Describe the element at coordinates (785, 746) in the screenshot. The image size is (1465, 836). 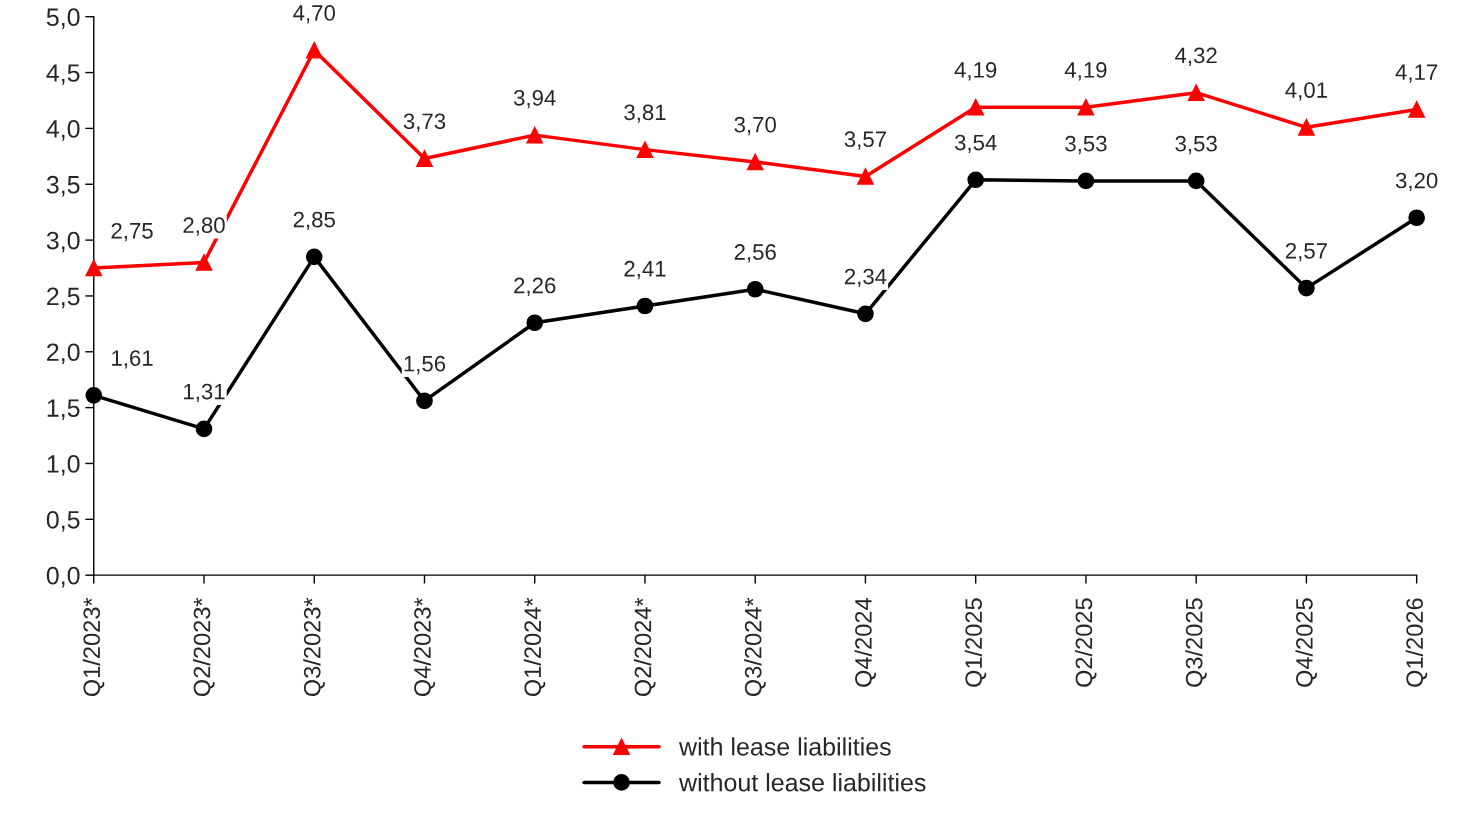
I see `legend-label: with lease liabilities` at that location.